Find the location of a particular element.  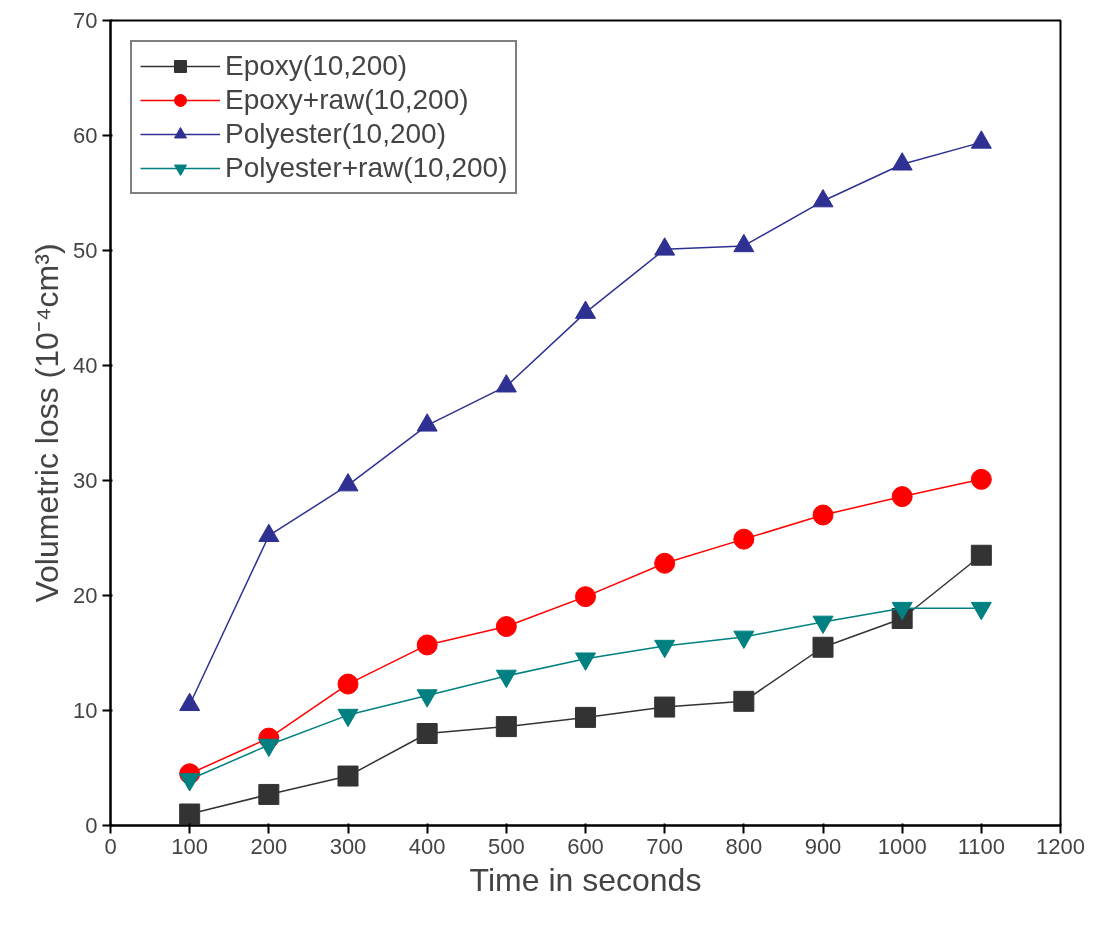

y-tick-label: 70 is located at coordinates (85, 20).